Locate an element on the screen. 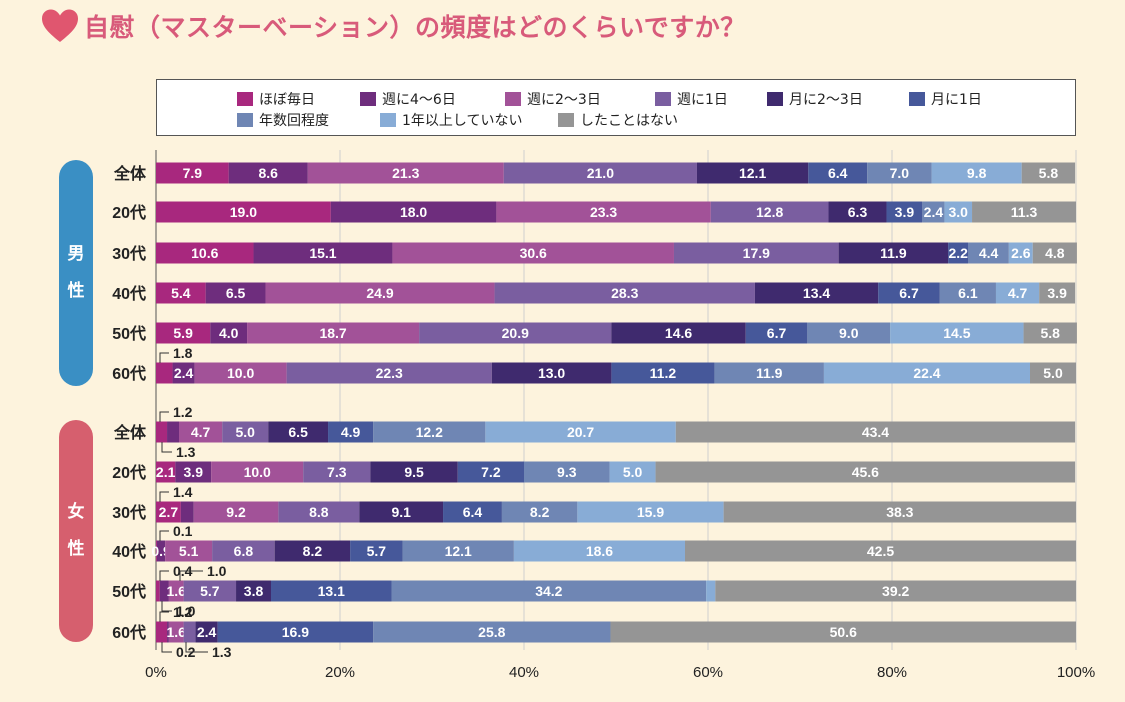 This screenshot has height=702, width=1125. data-label: 24.9 is located at coordinates (379, 293).